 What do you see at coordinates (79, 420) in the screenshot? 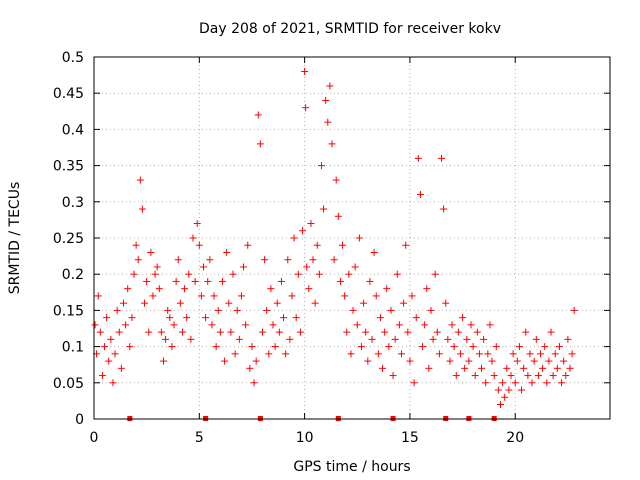
I see `y-tick-label: 0` at bounding box center [79, 420].